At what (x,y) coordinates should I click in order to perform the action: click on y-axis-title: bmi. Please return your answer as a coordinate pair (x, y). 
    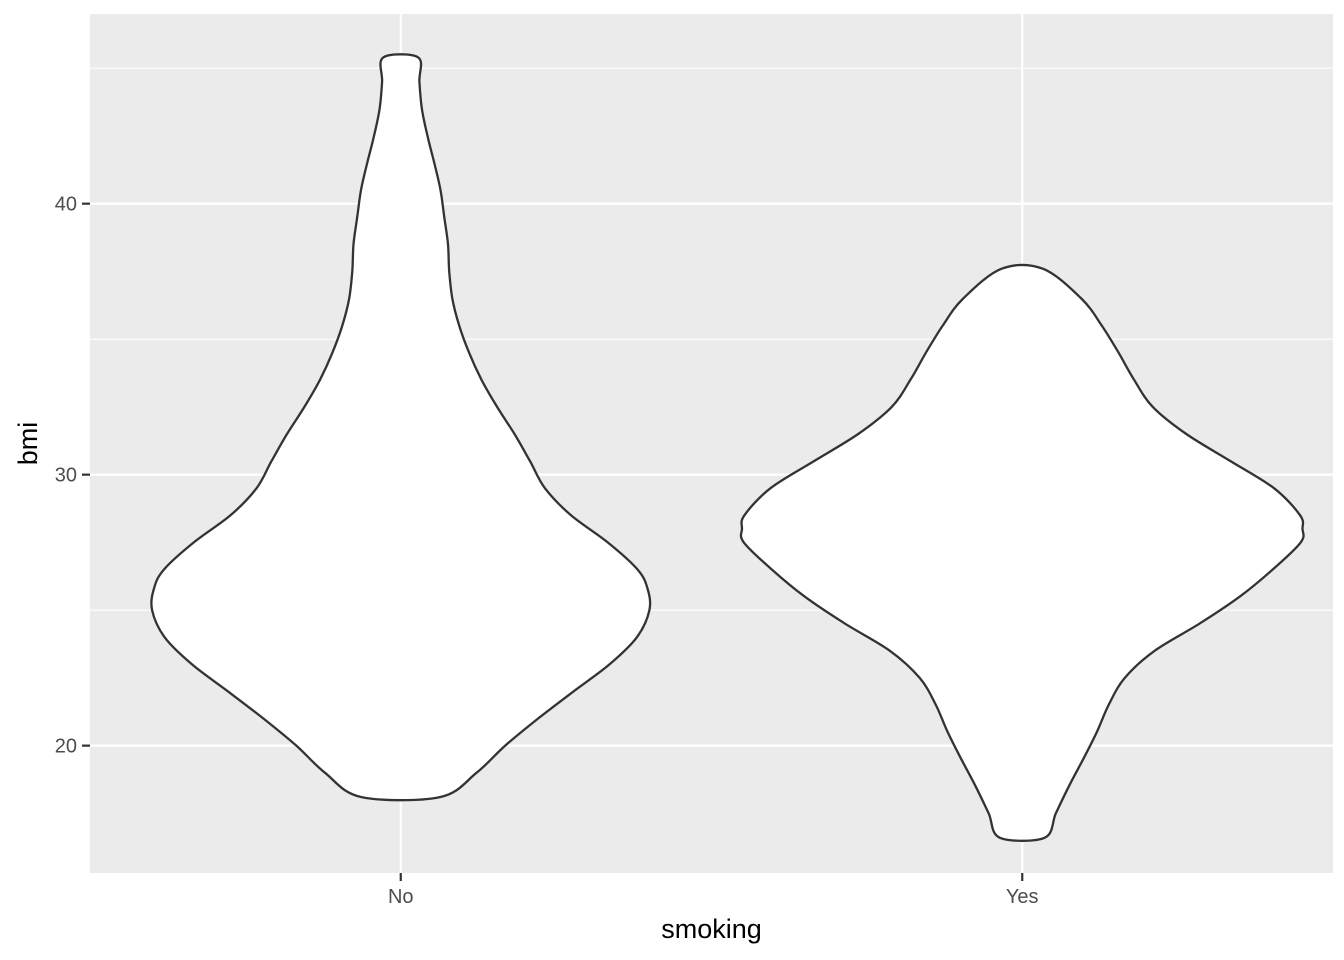
    Looking at the image, I should click on (28, 444).